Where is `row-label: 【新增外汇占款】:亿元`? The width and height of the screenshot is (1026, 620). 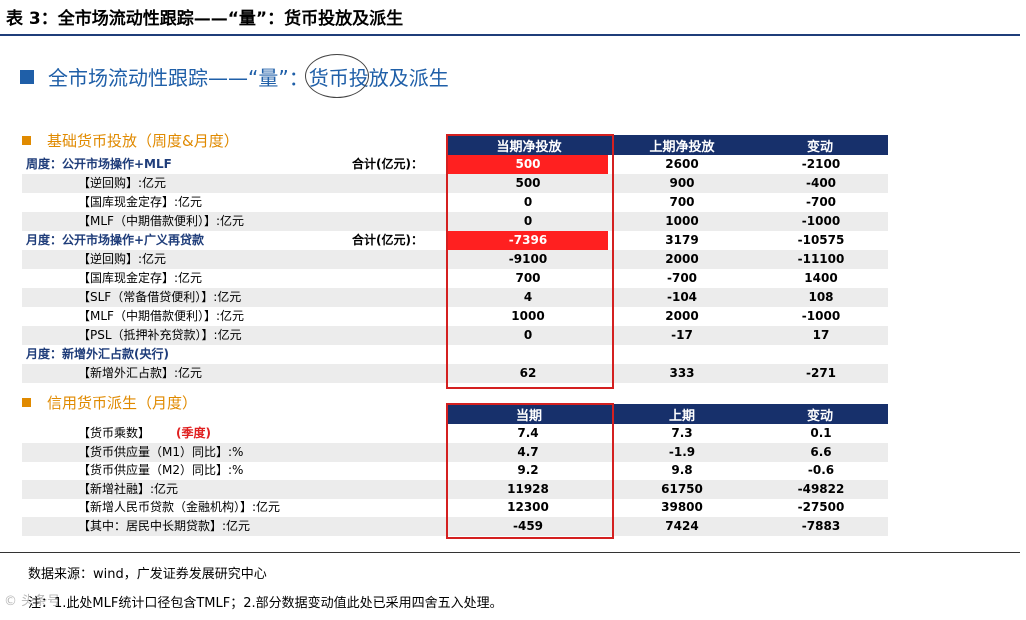
row-label: 【新增外汇占款】:亿元 is located at coordinates (140, 373).